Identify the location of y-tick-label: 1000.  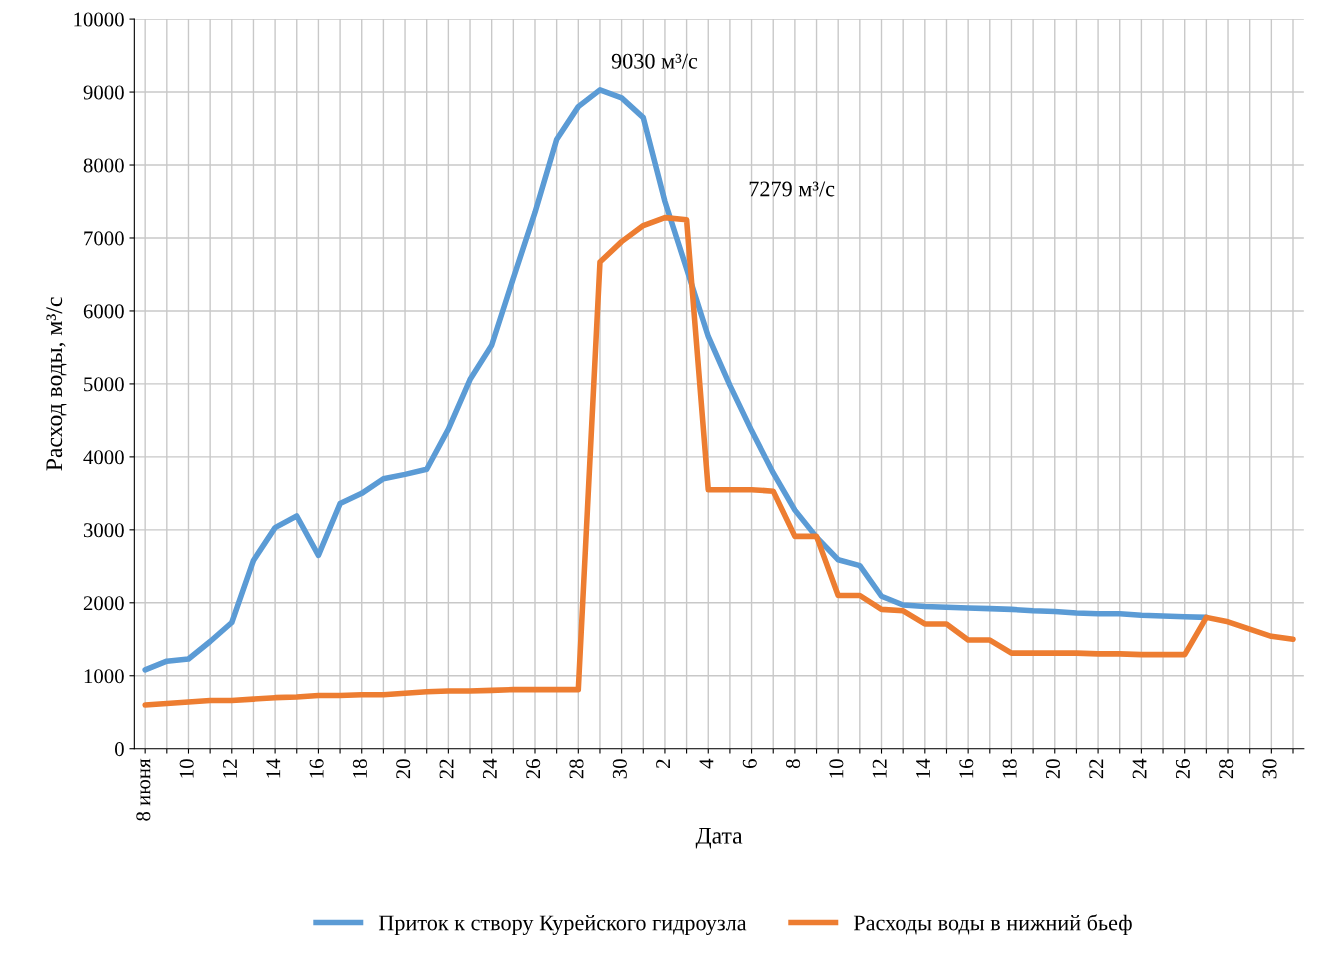
(104, 676).